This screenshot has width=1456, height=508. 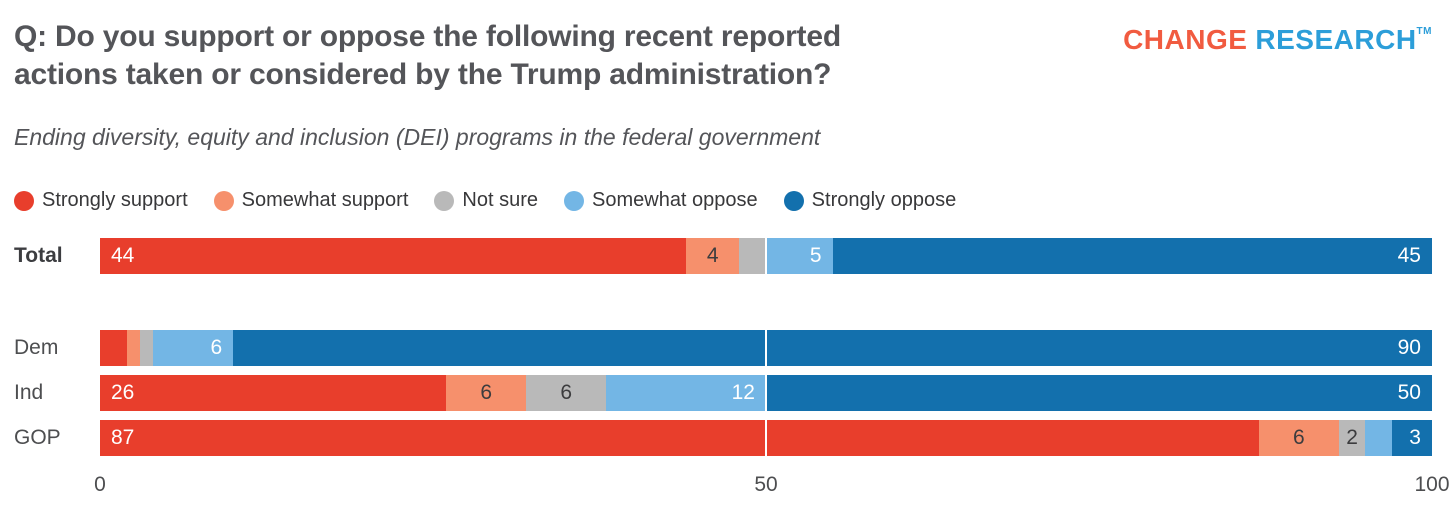 What do you see at coordinates (1132, 256) in the screenshot?
I see `bar-segment-strongly-oppose: 45` at bounding box center [1132, 256].